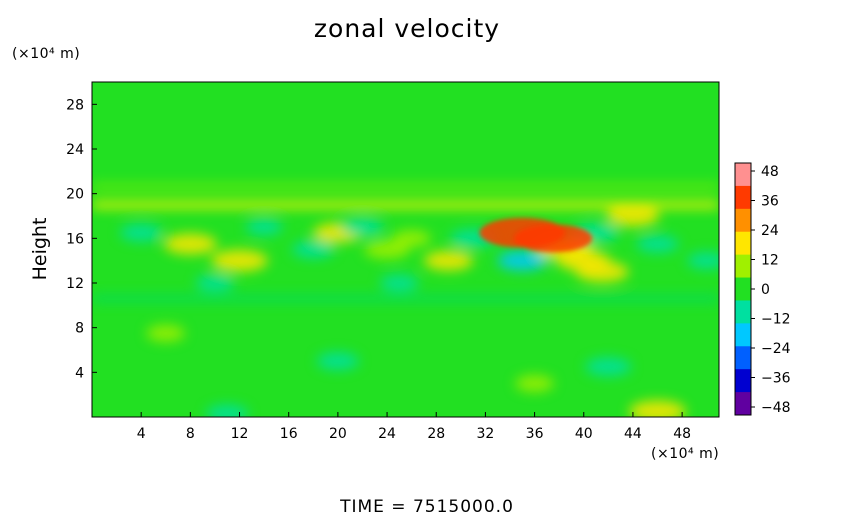 The height and width of the screenshot is (519, 854). I want to click on x-tick-label: 28, so click(436, 434).